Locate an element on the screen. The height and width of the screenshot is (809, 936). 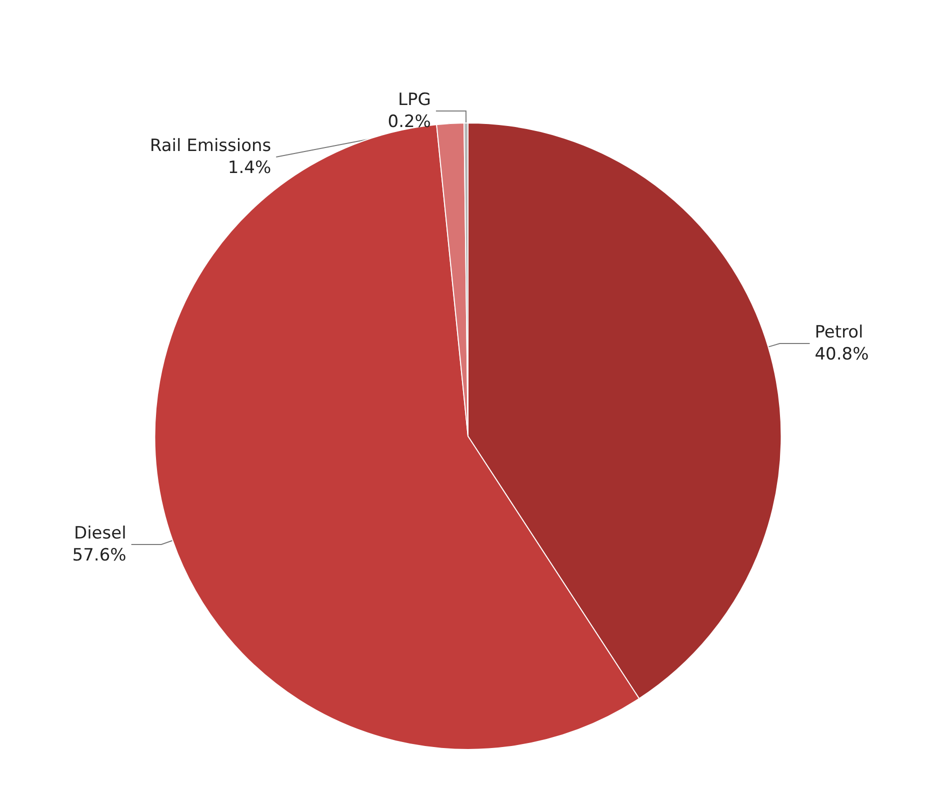
data-label: 57.6% is located at coordinates (99, 555).